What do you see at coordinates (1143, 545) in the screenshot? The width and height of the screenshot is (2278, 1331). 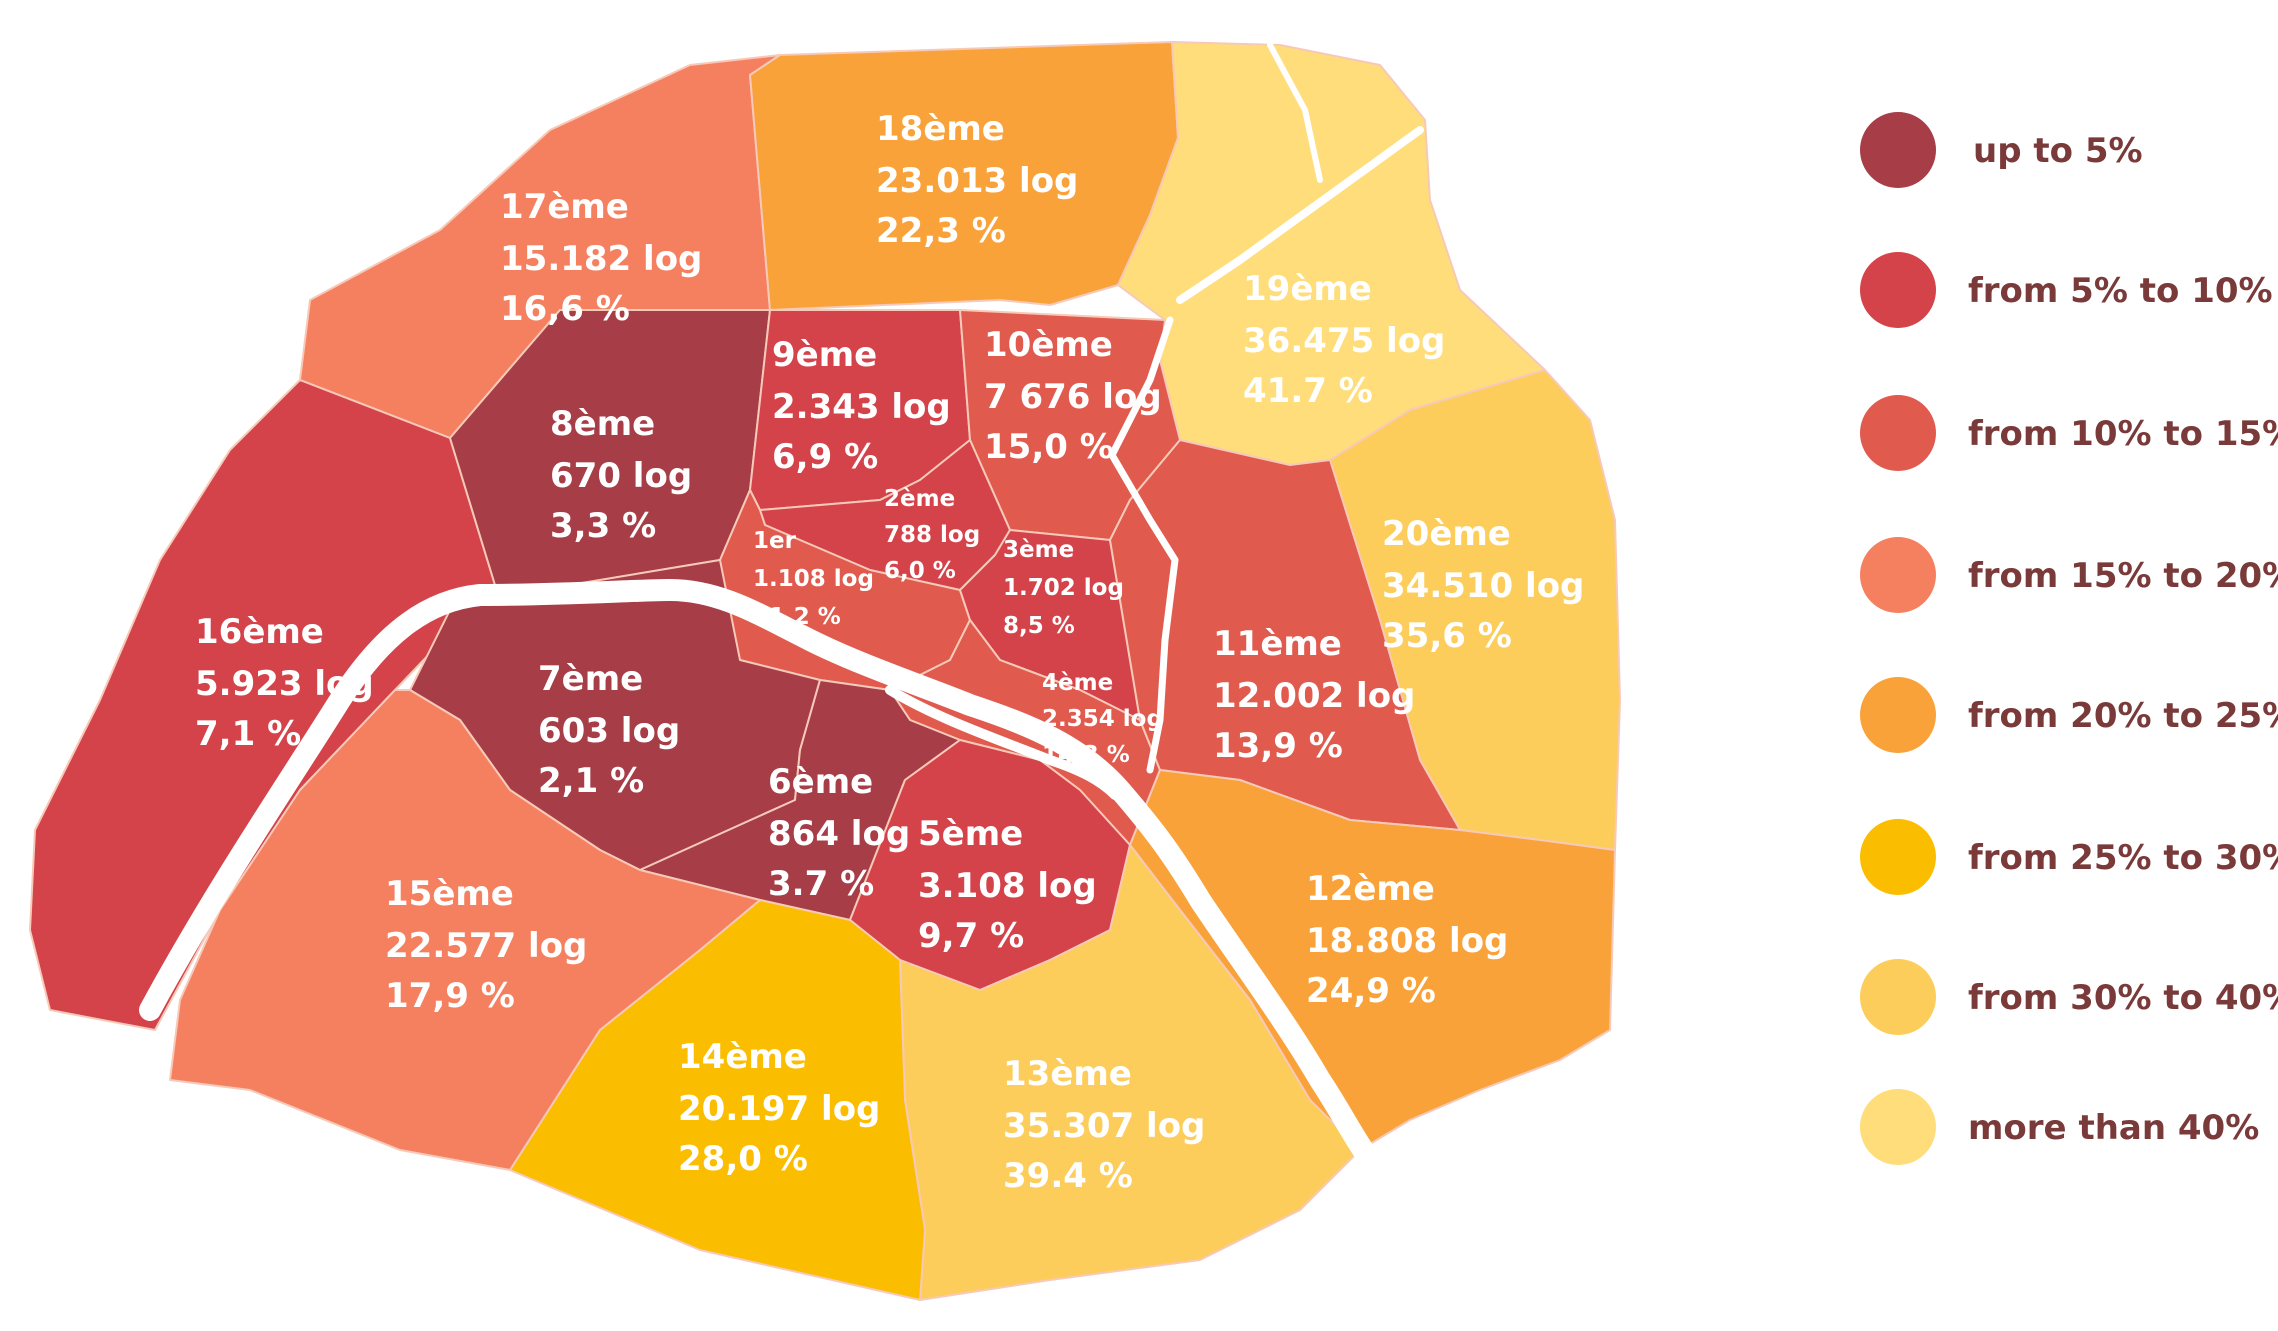 I see `canal-saint-martin` at bounding box center [1143, 545].